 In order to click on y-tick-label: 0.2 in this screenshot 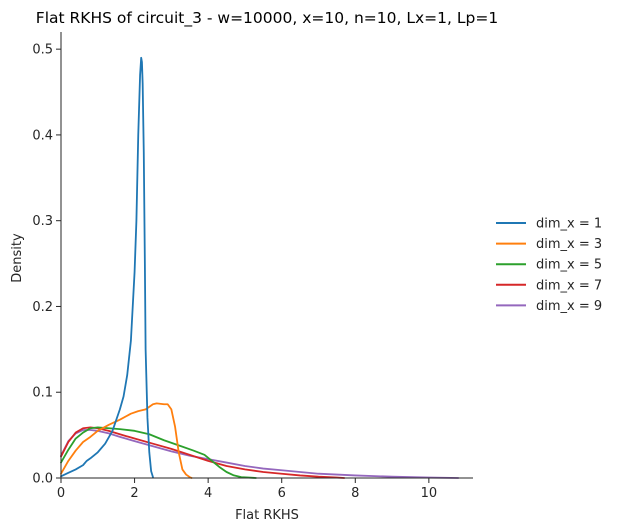, I will do `click(42, 307)`.